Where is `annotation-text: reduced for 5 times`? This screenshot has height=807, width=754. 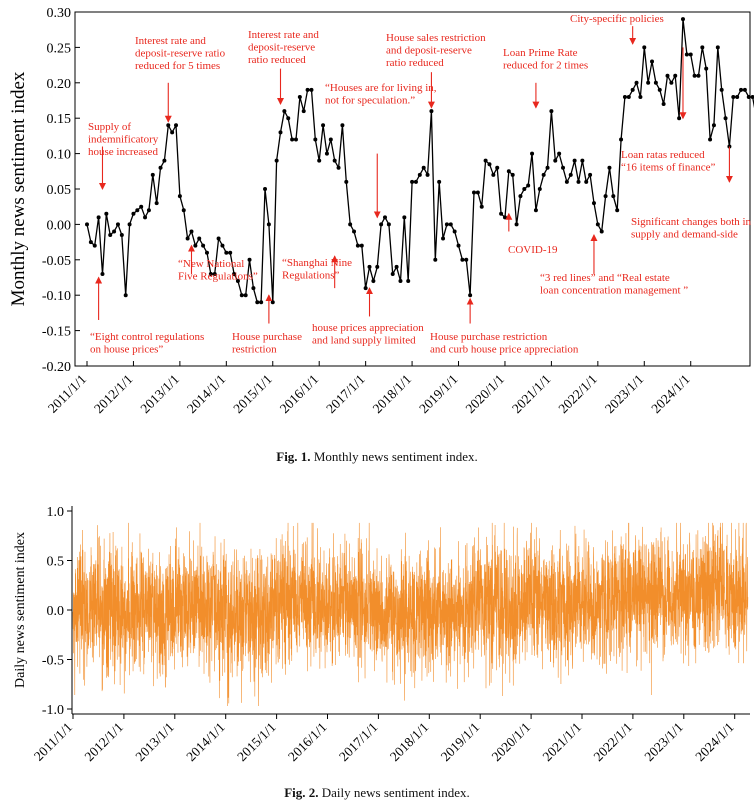
annotation-text: reduced for 5 times is located at coordinates (177, 66).